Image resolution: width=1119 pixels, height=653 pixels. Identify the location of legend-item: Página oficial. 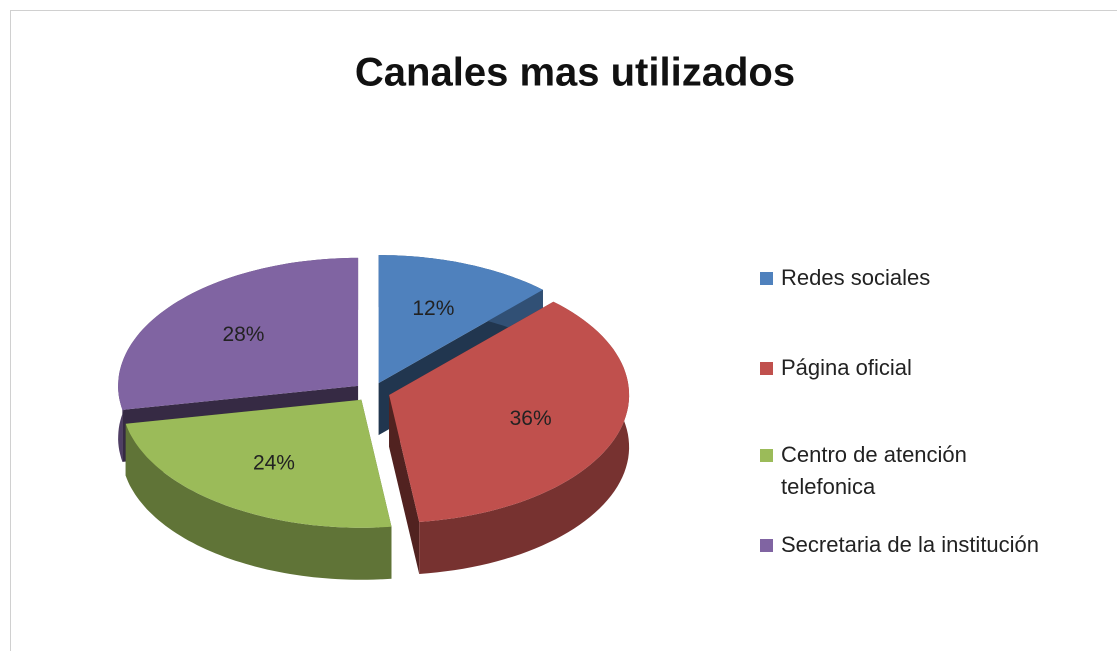
(836, 368).